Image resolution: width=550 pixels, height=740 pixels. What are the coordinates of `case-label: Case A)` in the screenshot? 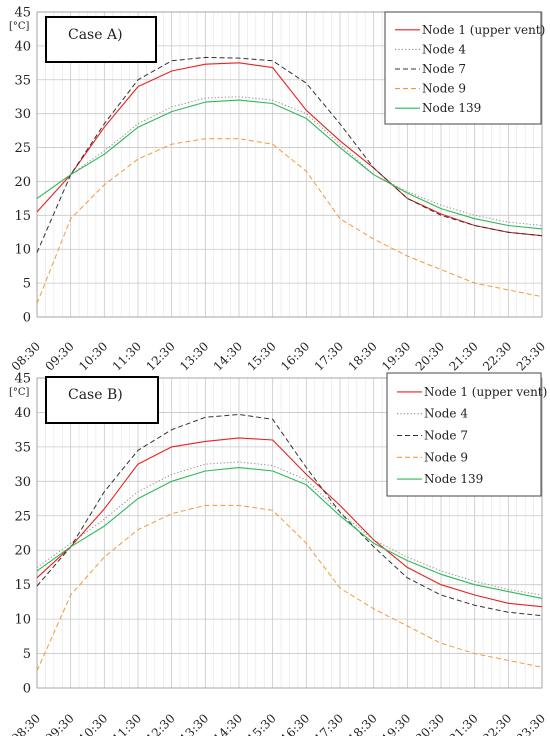 It's located at (95, 35).